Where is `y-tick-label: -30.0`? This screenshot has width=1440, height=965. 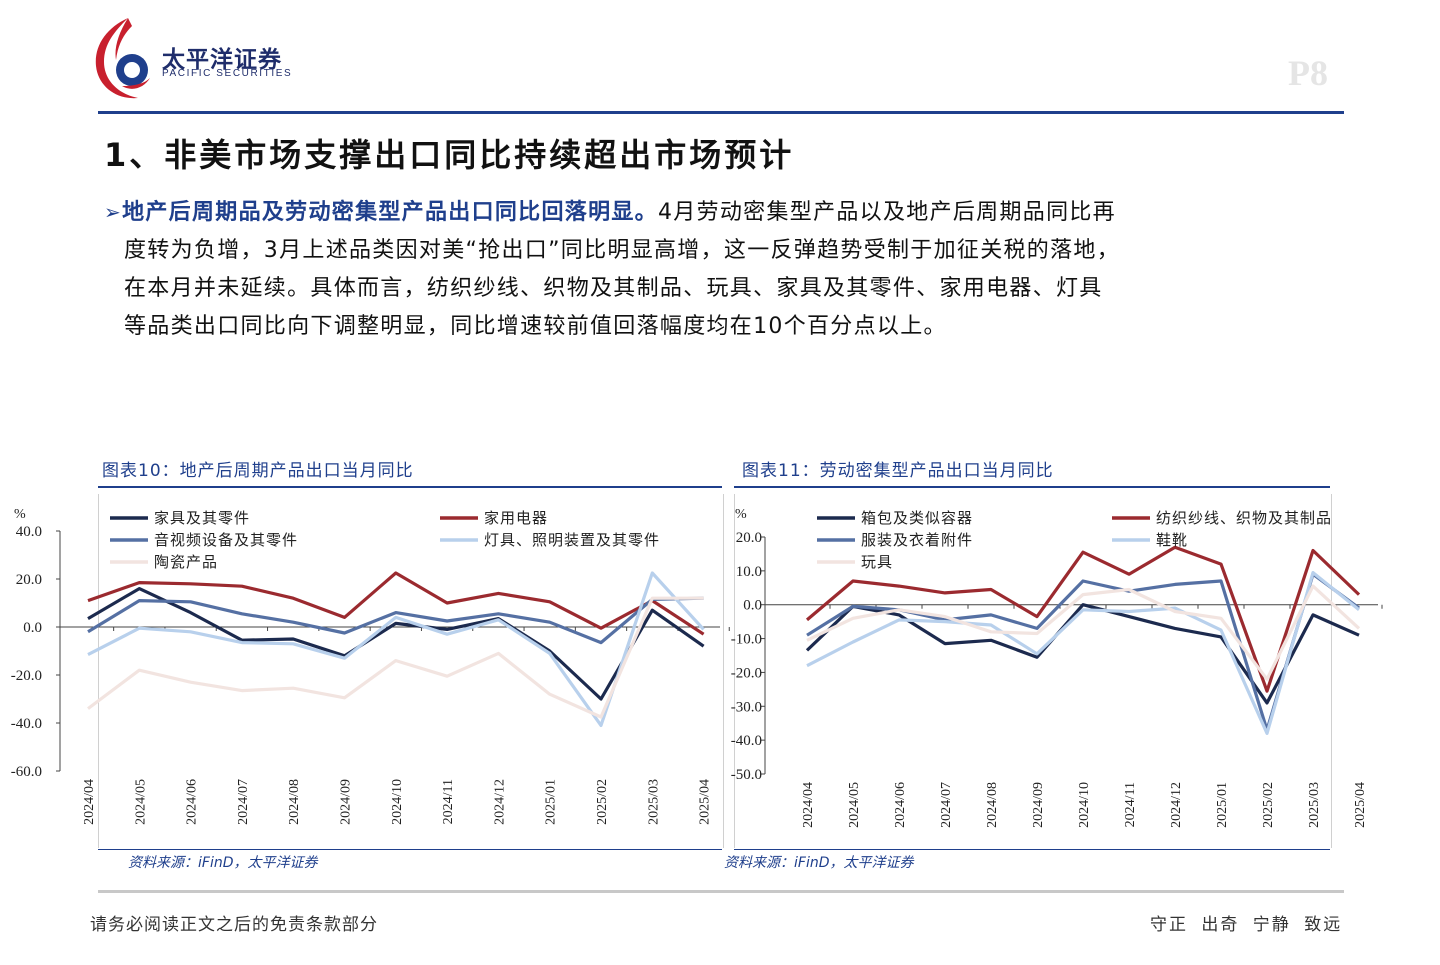 y-tick-label: -30.0 is located at coordinates (746, 707).